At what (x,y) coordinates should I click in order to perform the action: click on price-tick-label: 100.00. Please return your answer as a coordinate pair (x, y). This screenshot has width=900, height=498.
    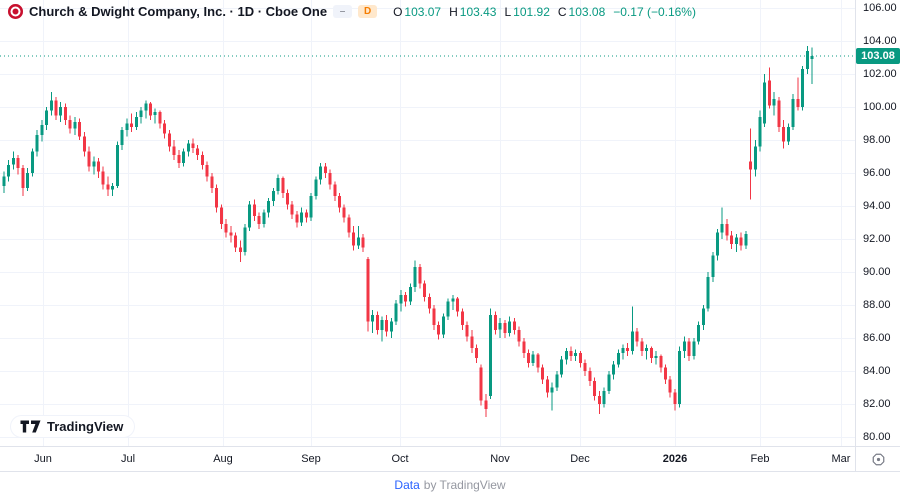
    Looking at the image, I should click on (880, 107).